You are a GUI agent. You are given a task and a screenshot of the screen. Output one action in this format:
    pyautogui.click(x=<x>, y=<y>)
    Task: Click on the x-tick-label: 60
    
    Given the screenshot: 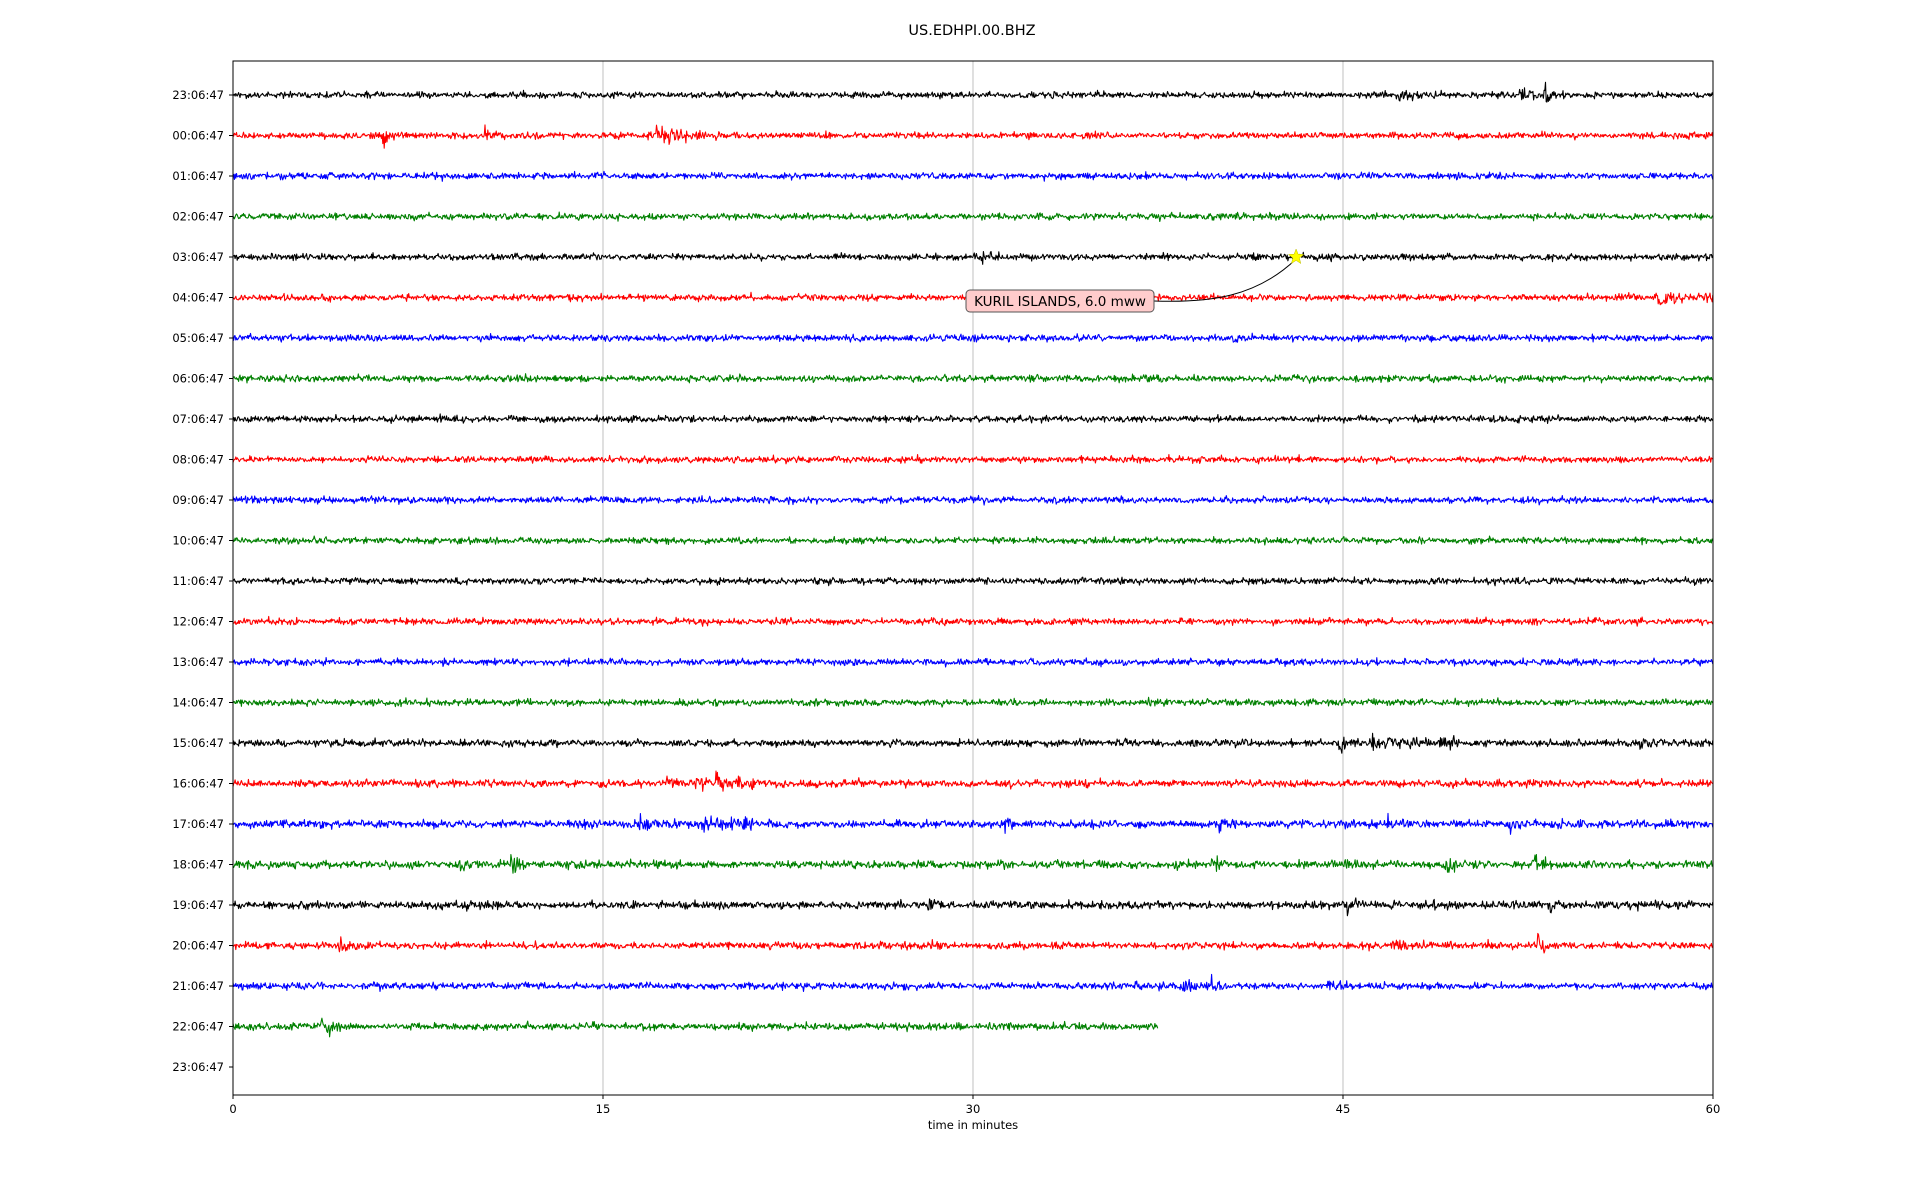 What is the action you would take?
    pyautogui.click(x=1713, y=1109)
    